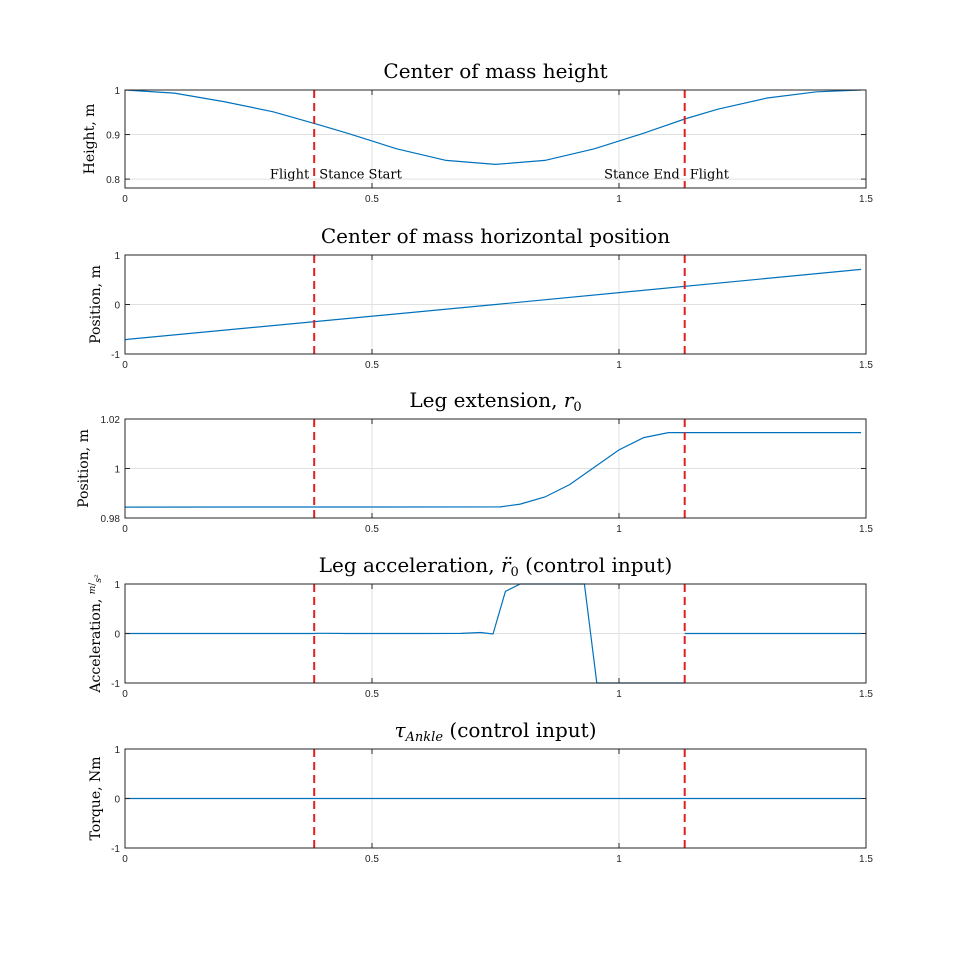 The width and height of the screenshot is (958, 954). Describe the element at coordinates (410, 565) in the screenshot. I see `chart-title-text: Leg acceleration,` at that location.